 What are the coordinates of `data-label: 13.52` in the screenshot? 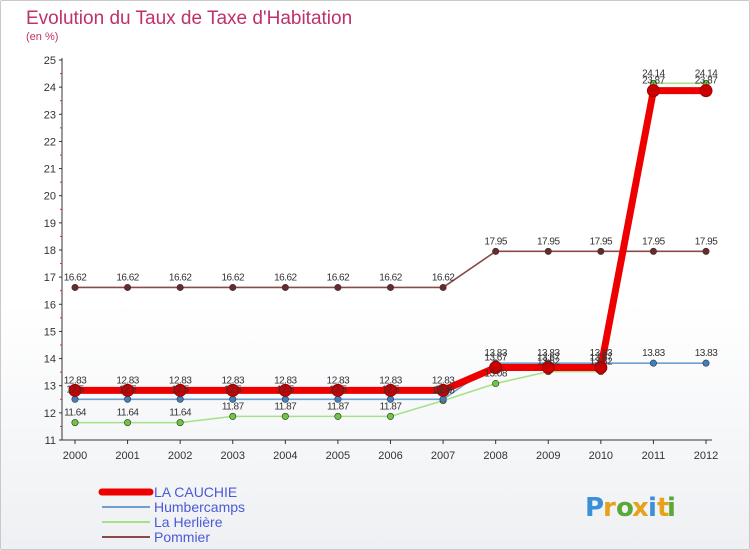 It's located at (601, 362).